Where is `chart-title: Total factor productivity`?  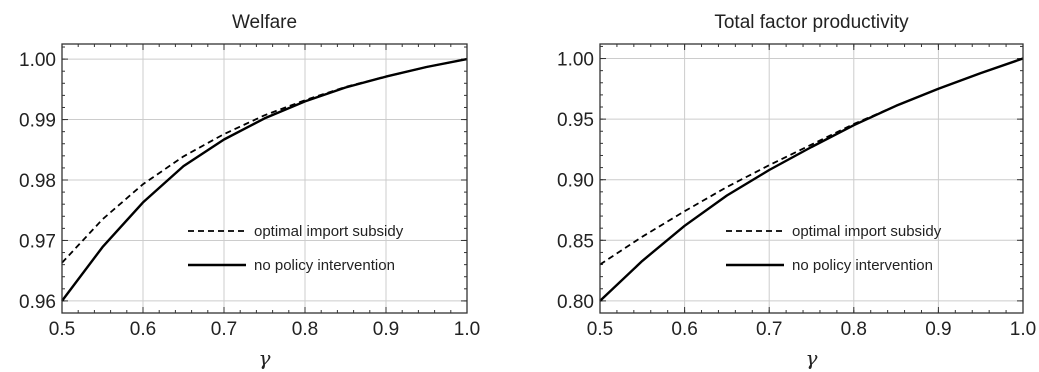 chart-title: Total factor productivity is located at coordinates (811, 22).